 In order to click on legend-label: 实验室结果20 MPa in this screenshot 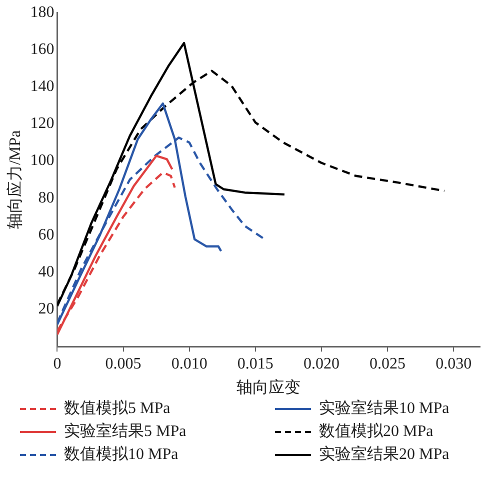, I will do `click(384, 454)`.